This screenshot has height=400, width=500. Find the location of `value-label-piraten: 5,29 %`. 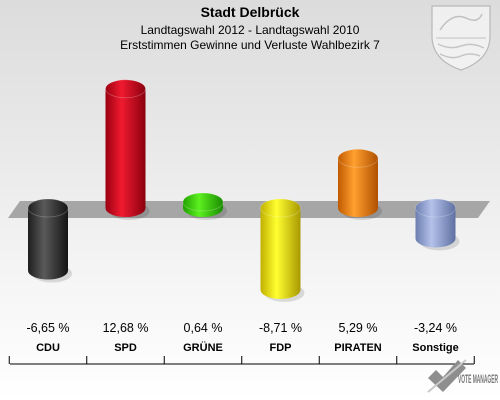

value-label-piraten: 5,29 % is located at coordinates (358, 328).